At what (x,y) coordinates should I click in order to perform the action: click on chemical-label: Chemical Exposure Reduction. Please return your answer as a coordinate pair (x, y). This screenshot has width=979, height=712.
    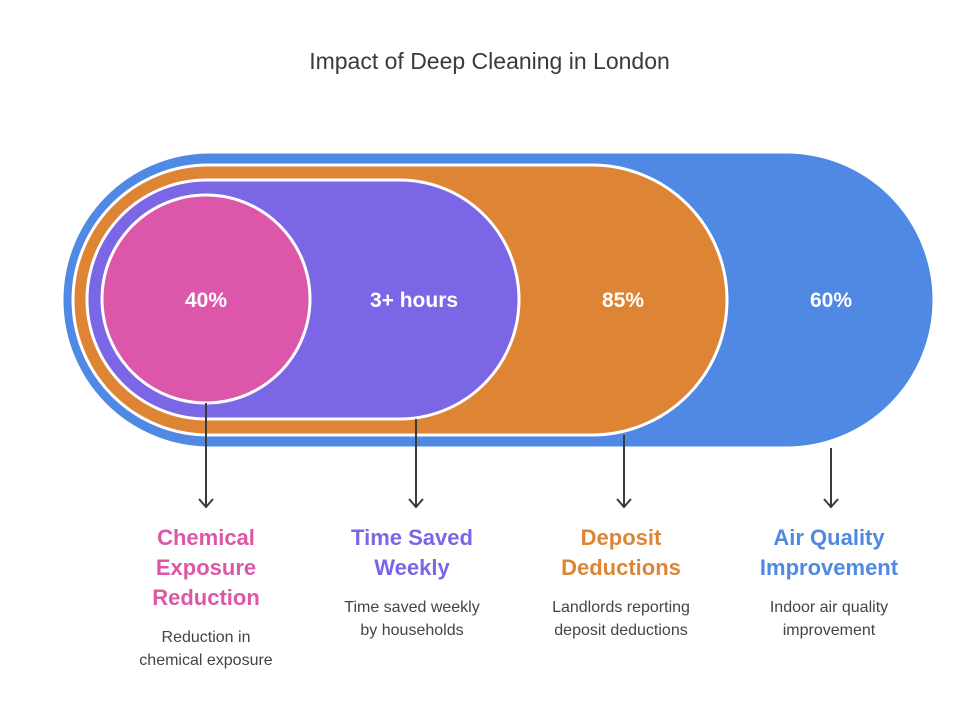
    Looking at the image, I should click on (206, 567).